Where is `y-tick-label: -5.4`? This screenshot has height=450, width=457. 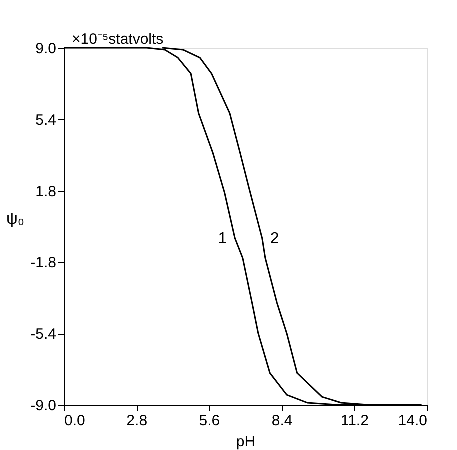 y-tick-label: -5.4 is located at coordinates (43, 335).